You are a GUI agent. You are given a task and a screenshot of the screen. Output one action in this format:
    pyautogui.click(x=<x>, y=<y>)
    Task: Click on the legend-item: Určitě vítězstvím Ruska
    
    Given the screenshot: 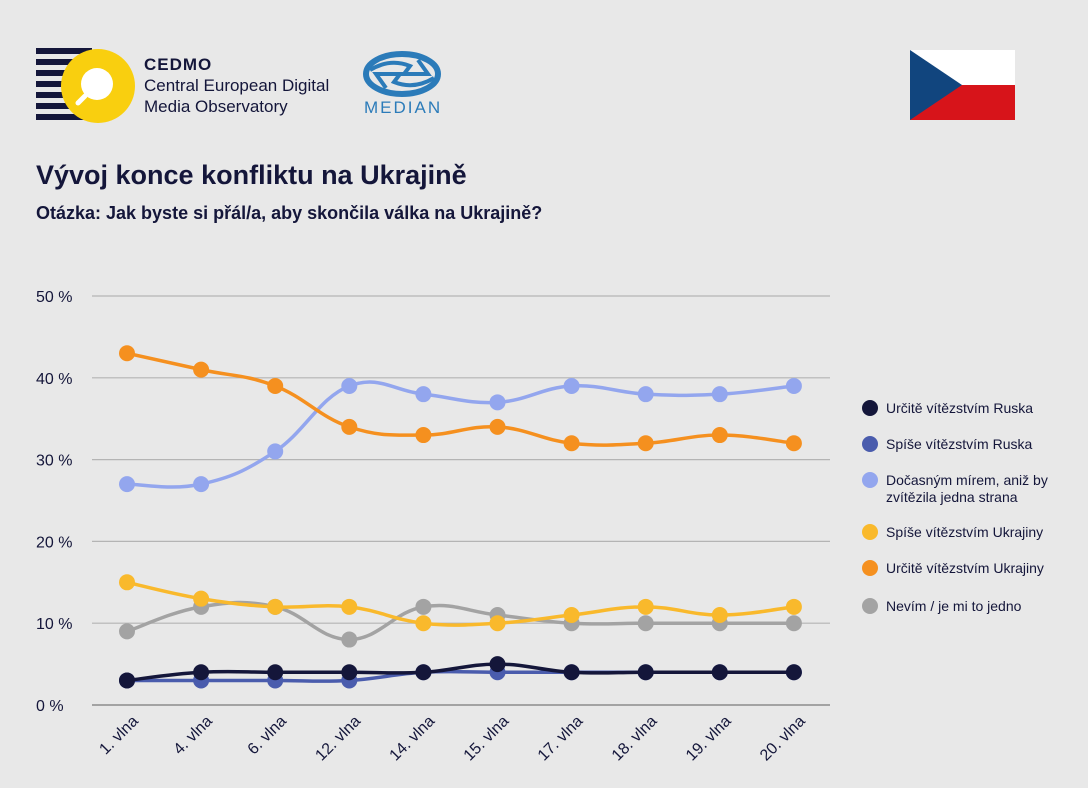 What is the action you would take?
    pyautogui.click(x=974, y=408)
    